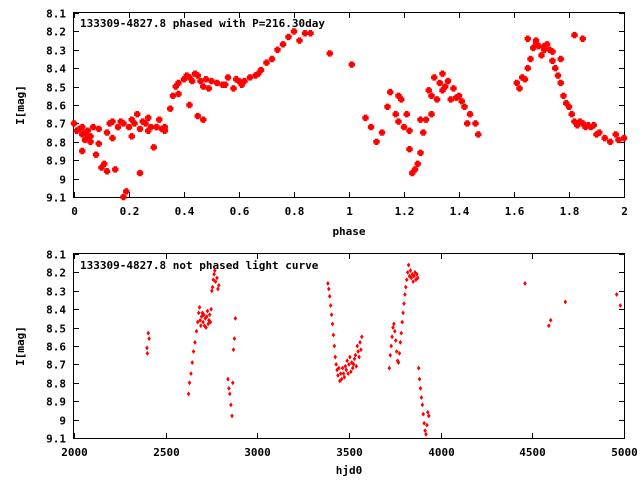 This screenshot has height=480, width=640. What do you see at coordinates (74, 452) in the screenshot?
I see `x-tick-label: 2000` at bounding box center [74, 452].